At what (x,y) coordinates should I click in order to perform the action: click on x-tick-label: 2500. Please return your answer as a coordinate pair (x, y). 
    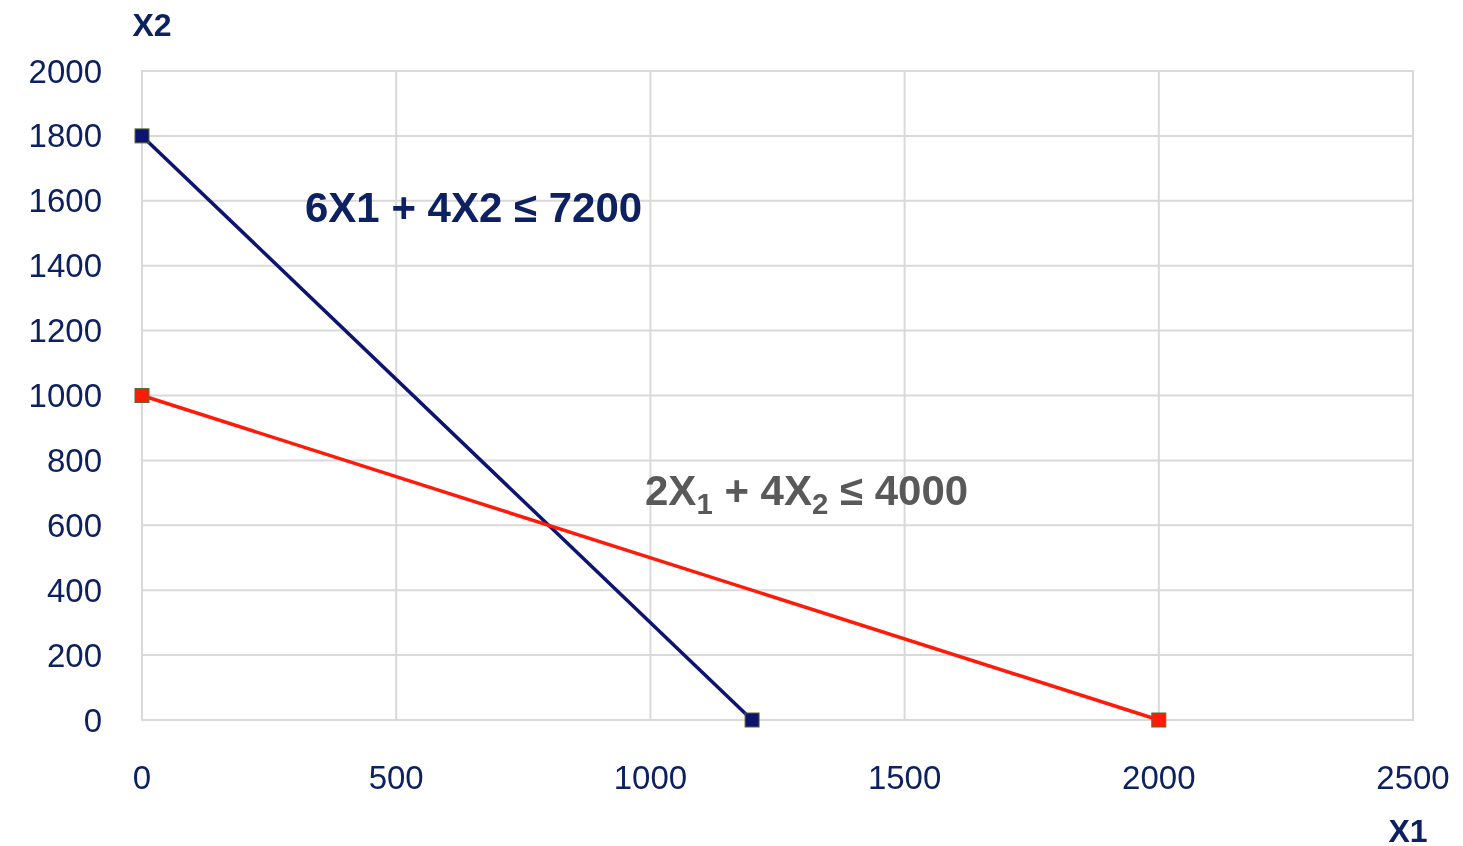
    Looking at the image, I should click on (1413, 777).